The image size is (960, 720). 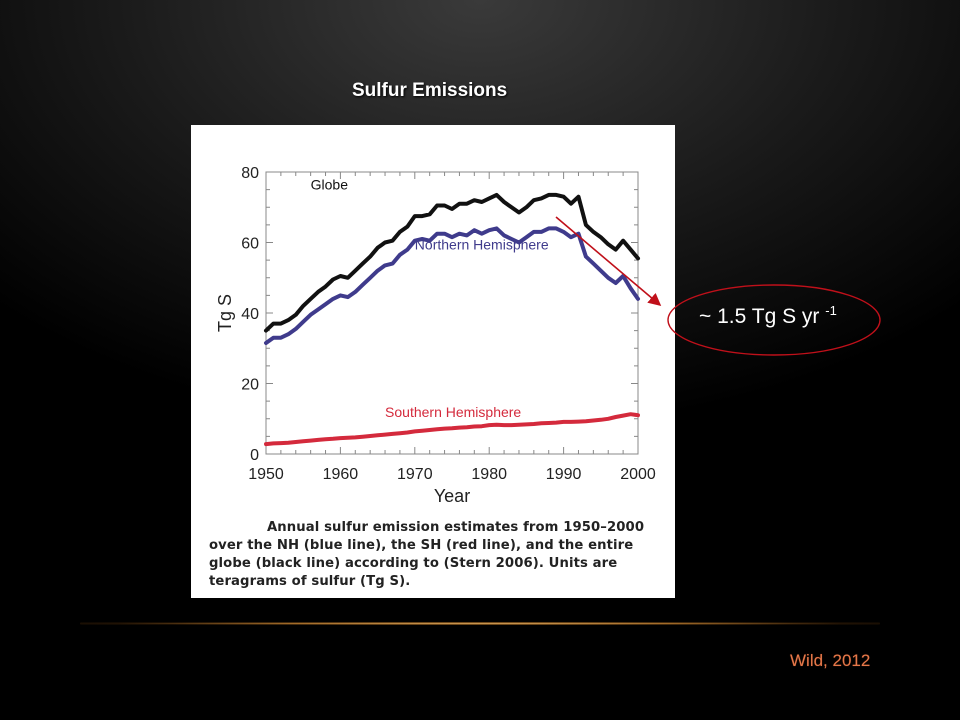 I want to click on y-tick-label: 40, so click(x=250, y=314).